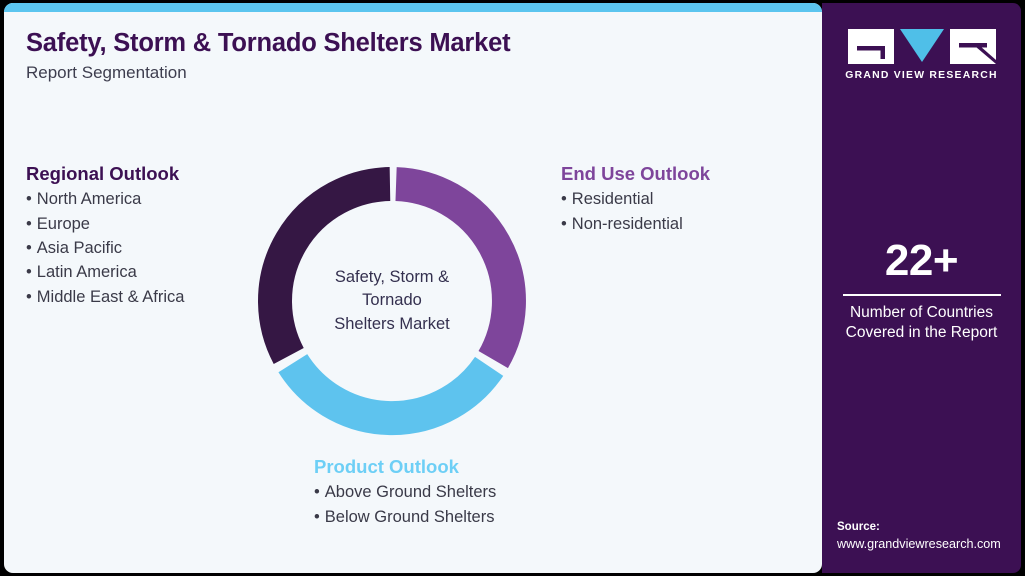  I want to click on list-item: • Non-residential, so click(635, 224).